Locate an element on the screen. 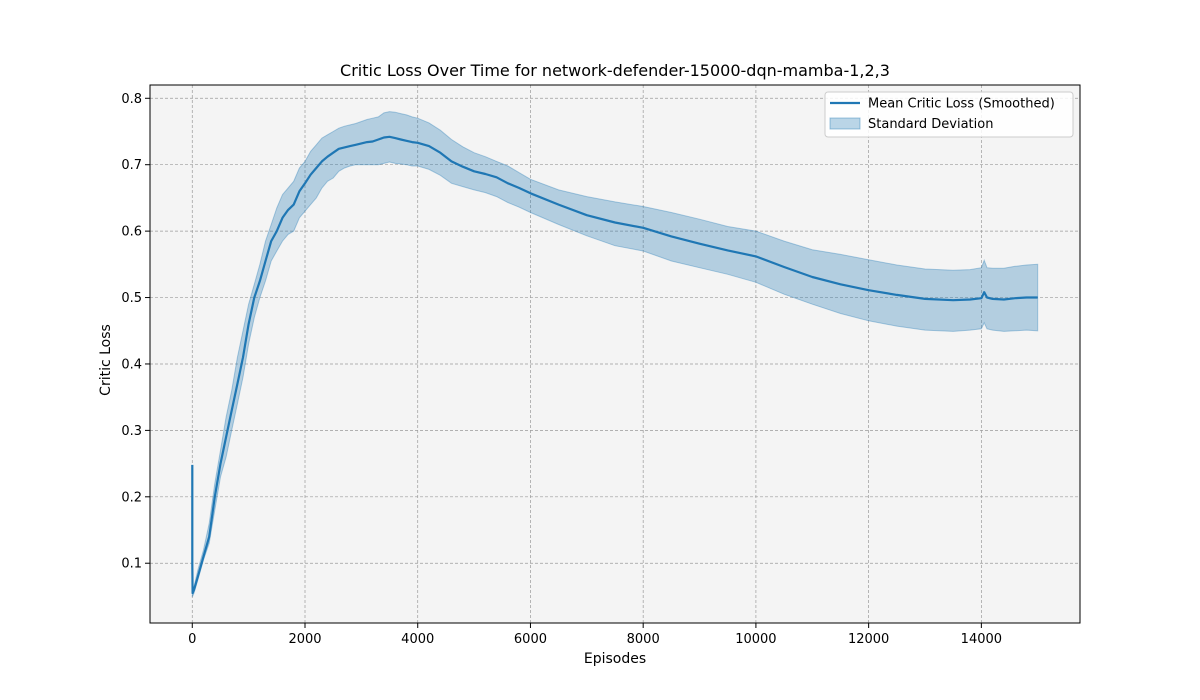  legend-box is located at coordinates (949, 114).